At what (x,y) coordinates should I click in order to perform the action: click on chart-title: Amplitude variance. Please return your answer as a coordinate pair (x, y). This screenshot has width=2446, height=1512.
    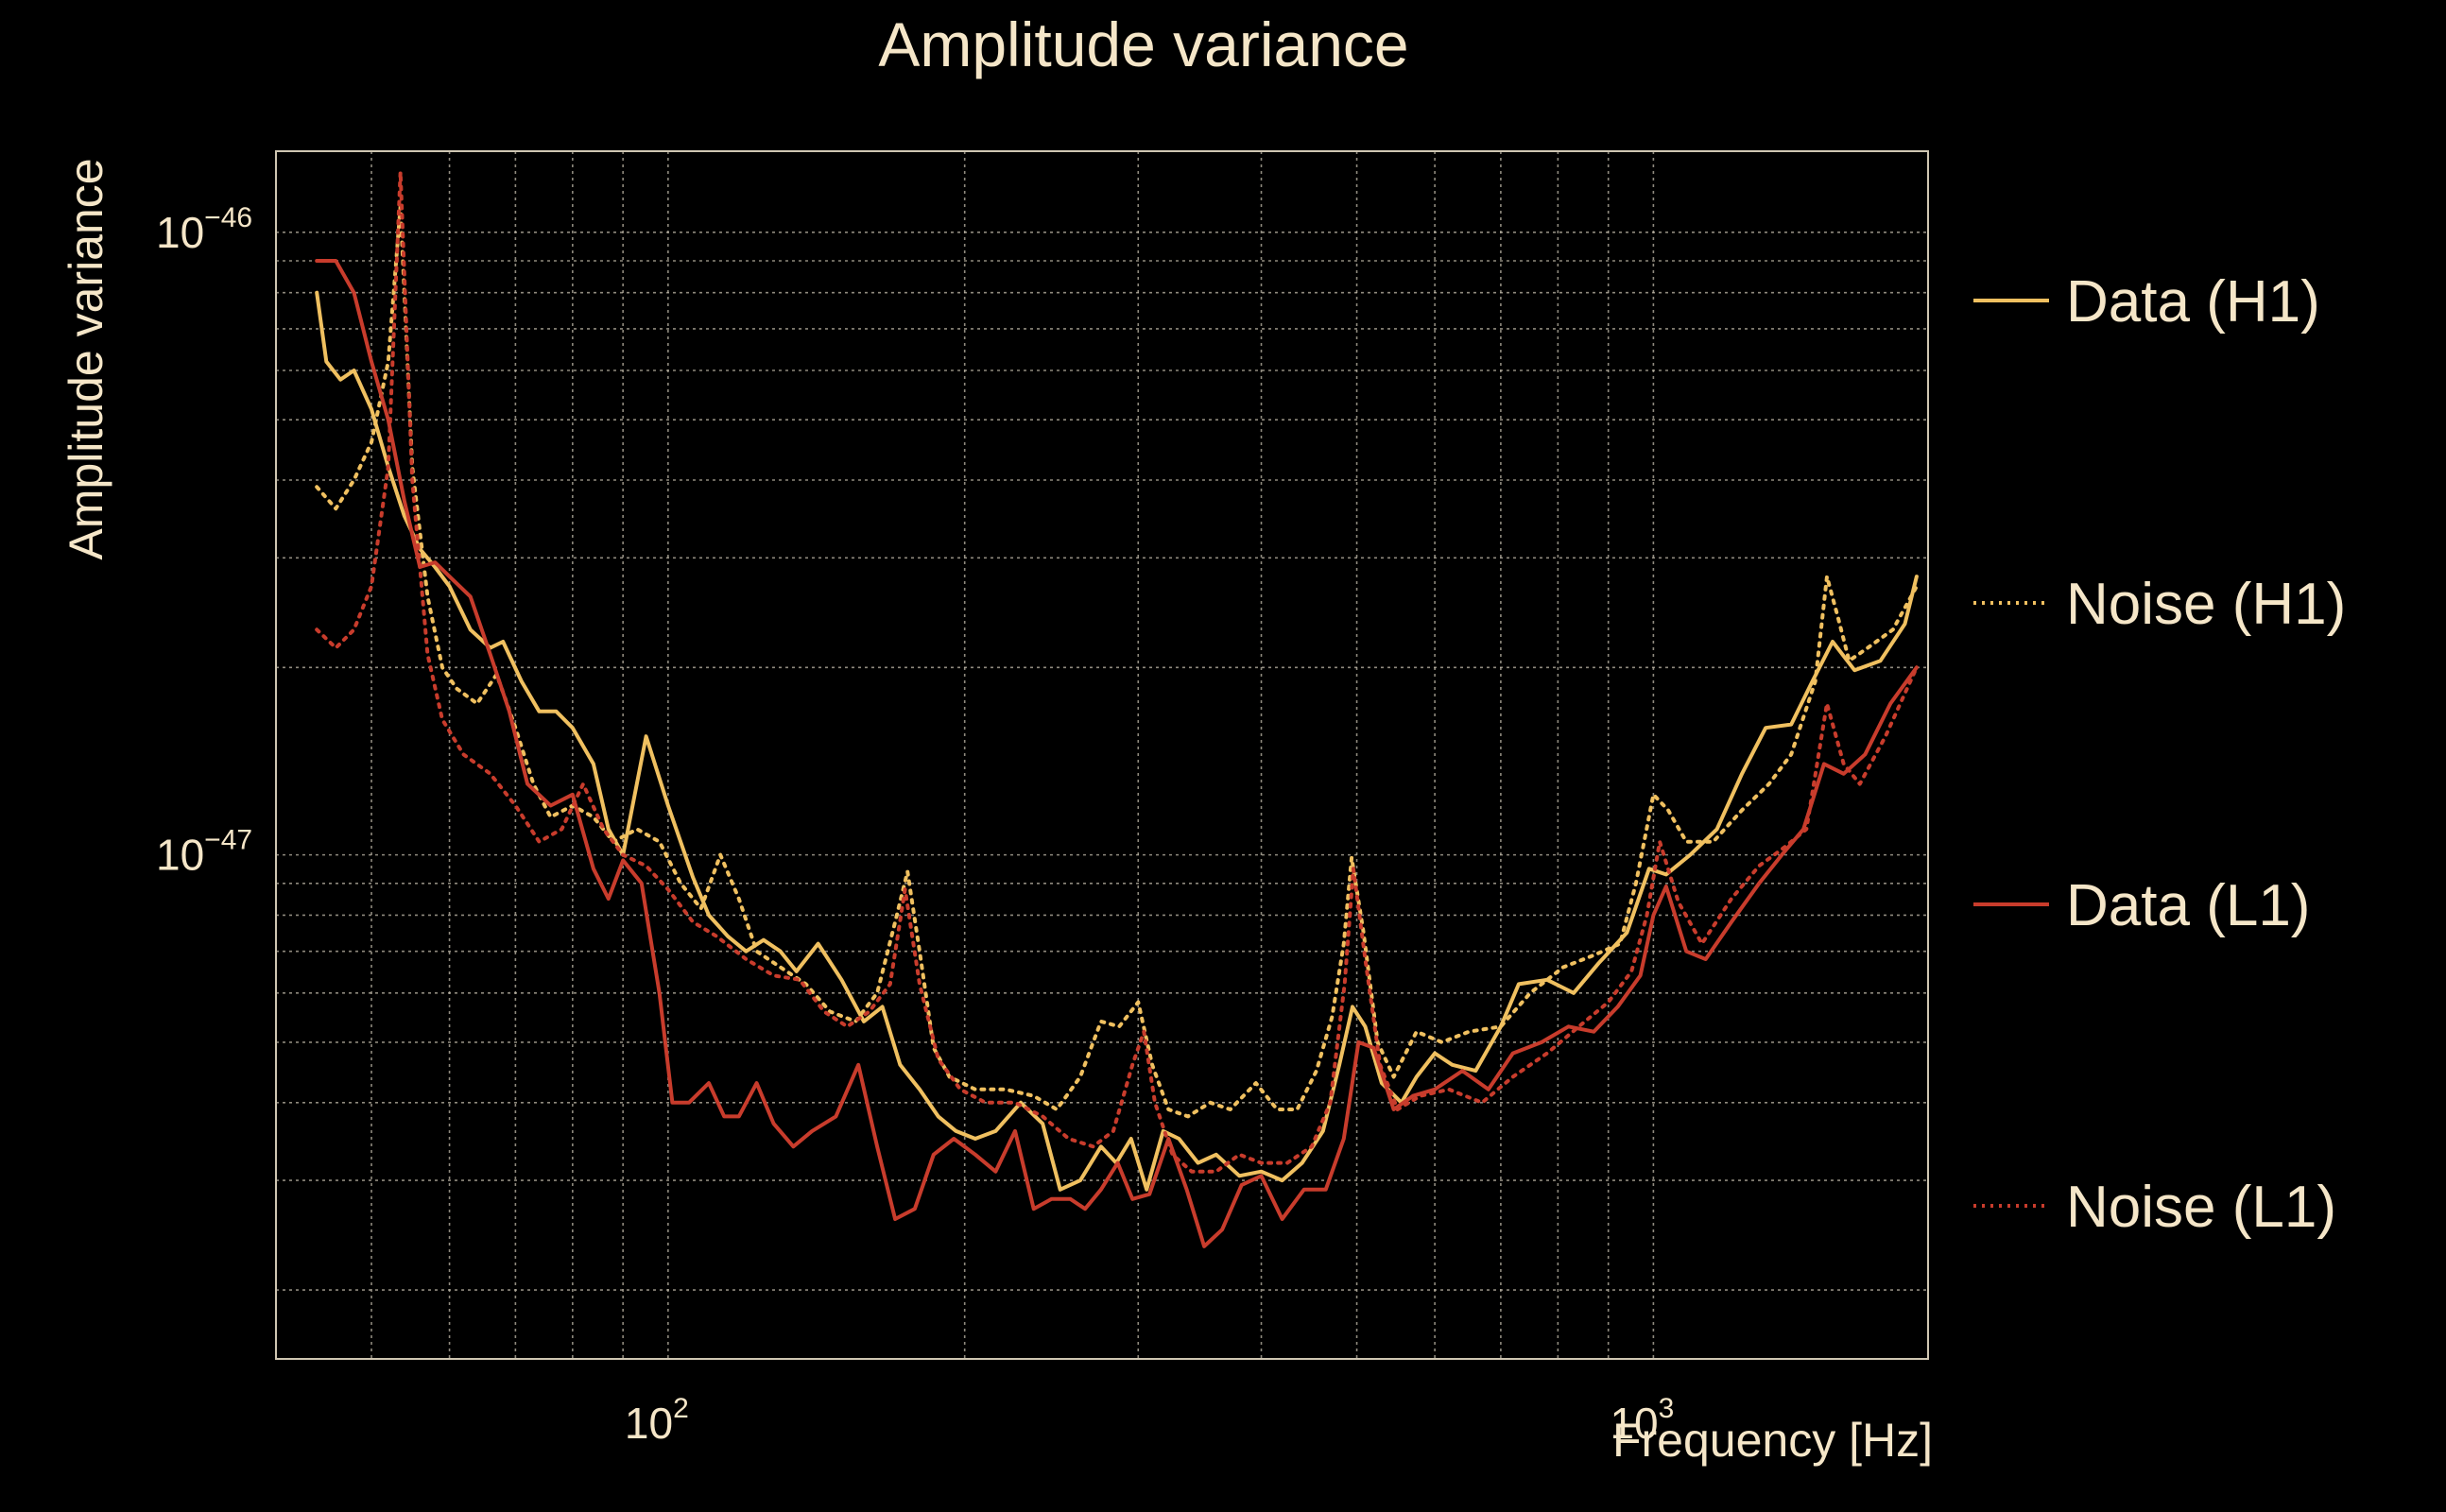
    Looking at the image, I should click on (1143, 44).